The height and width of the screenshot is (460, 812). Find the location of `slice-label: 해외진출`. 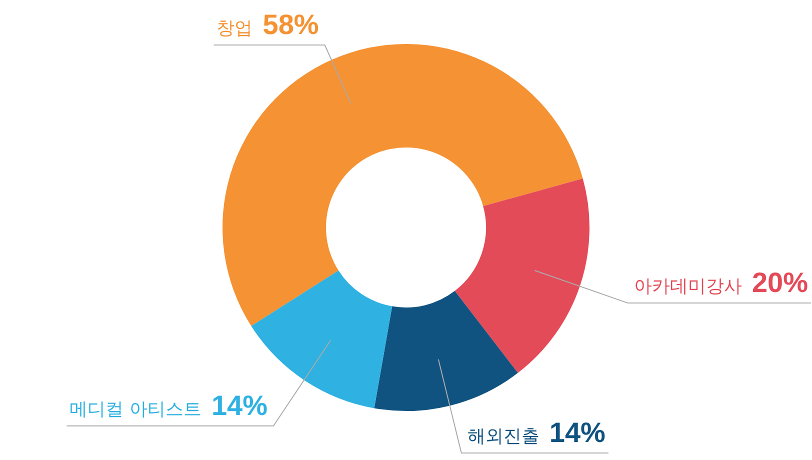

slice-label: 해외진출 is located at coordinates (503, 436).